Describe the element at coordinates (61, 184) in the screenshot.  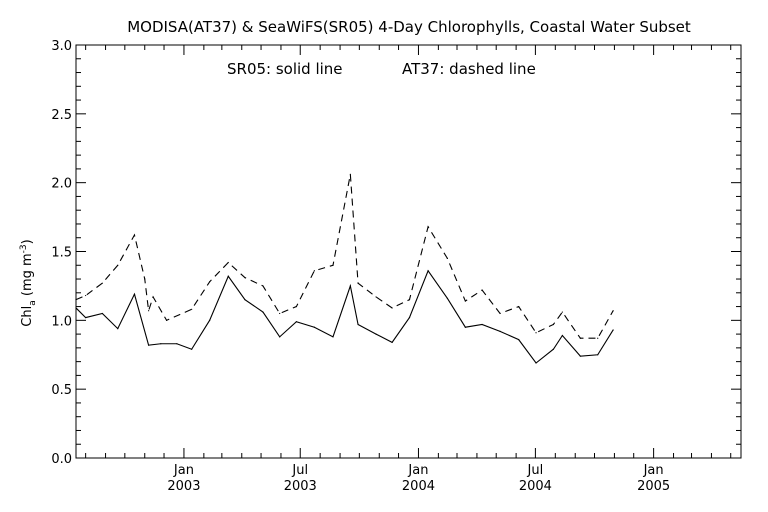
I see `y-tick-label: 2.0` at that location.